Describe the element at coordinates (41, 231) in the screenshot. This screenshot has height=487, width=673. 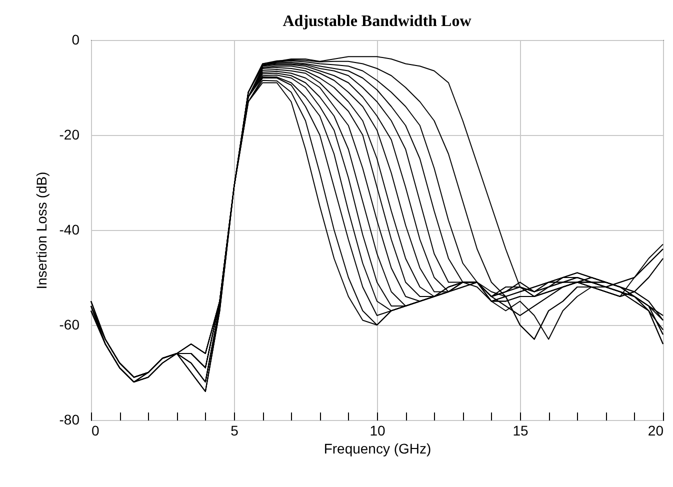
I see `y-axis-title: Insertion Loss (dB)` at that location.